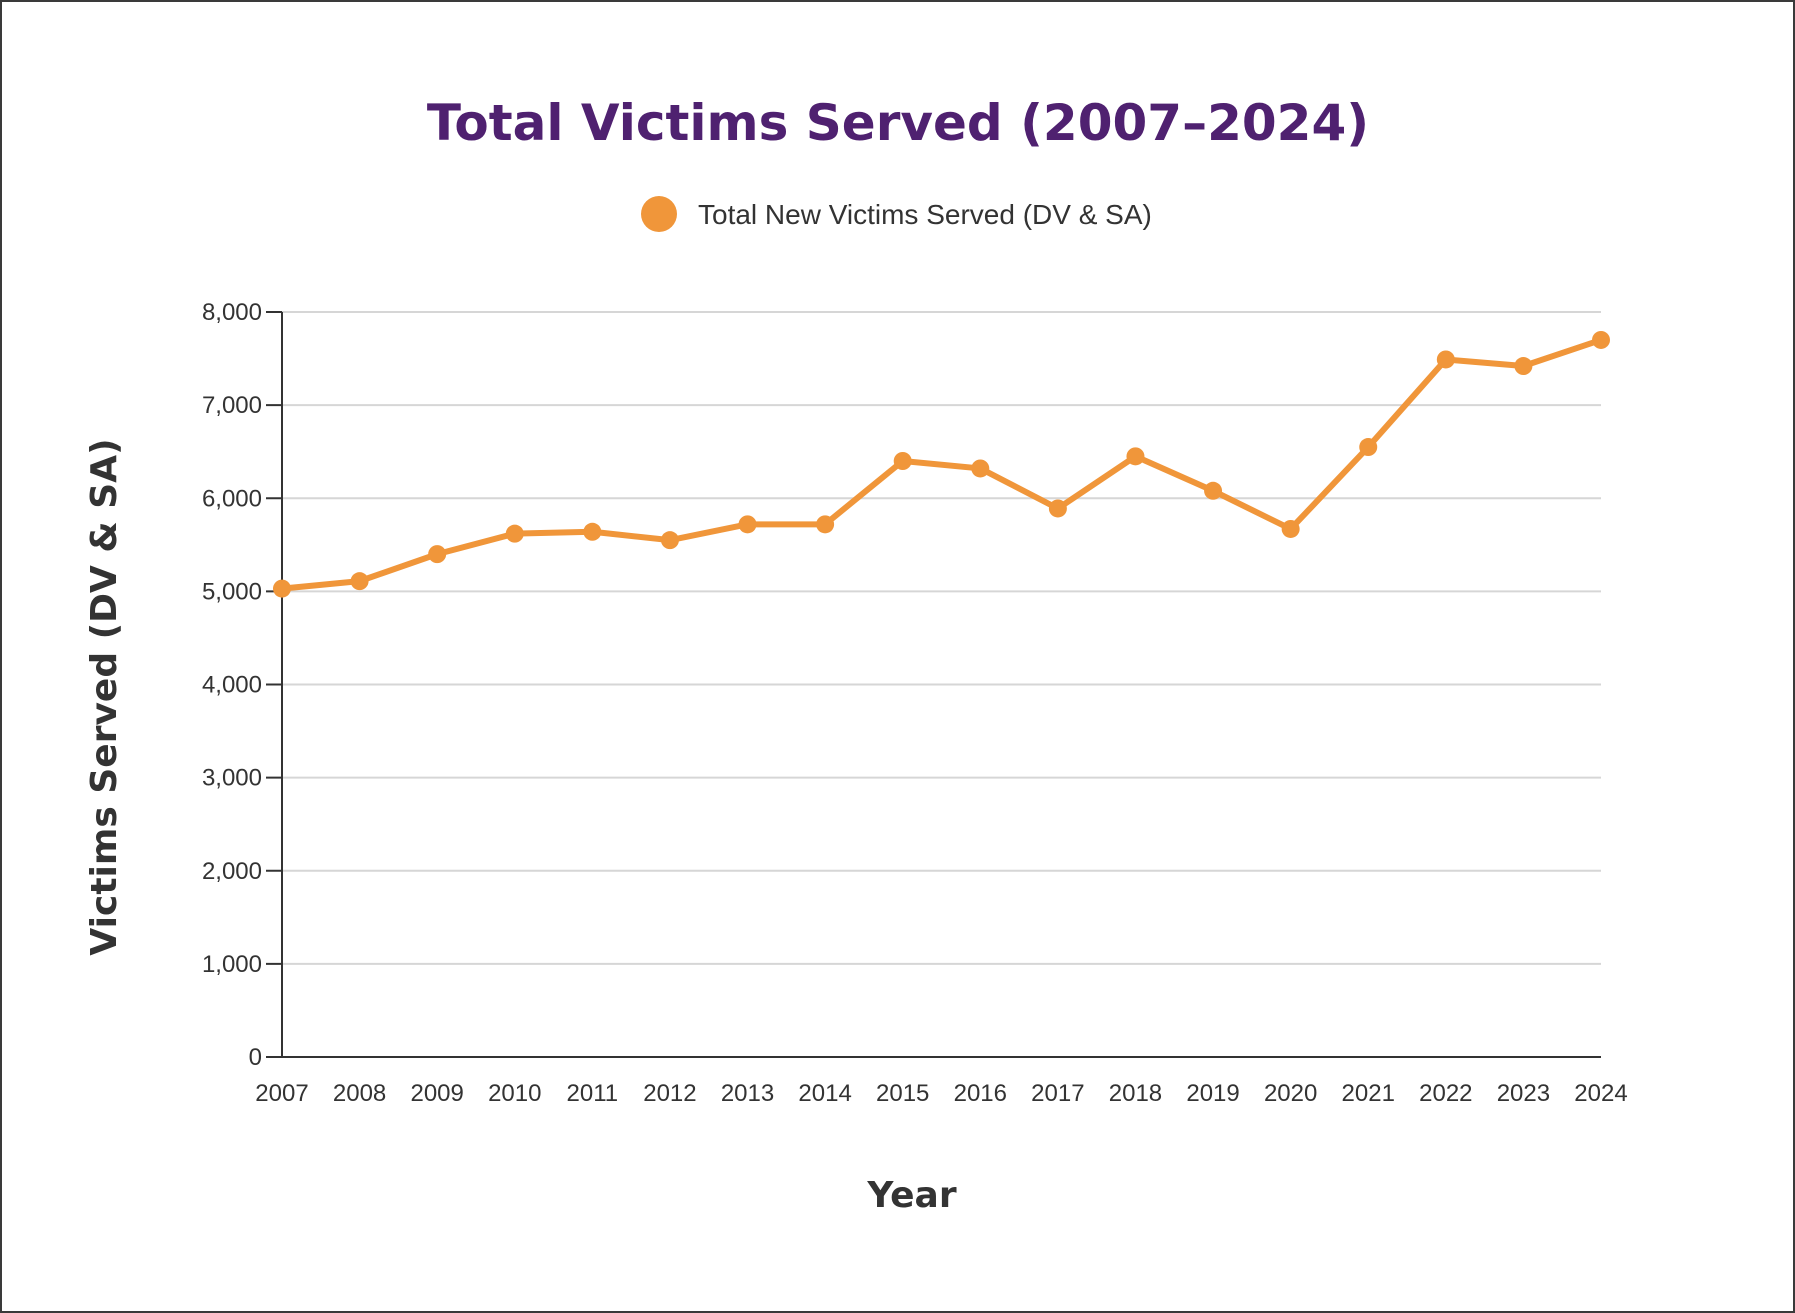 The height and width of the screenshot is (1313, 1795). What do you see at coordinates (659, 214) in the screenshot?
I see `legend-marker` at bounding box center [659, 214].